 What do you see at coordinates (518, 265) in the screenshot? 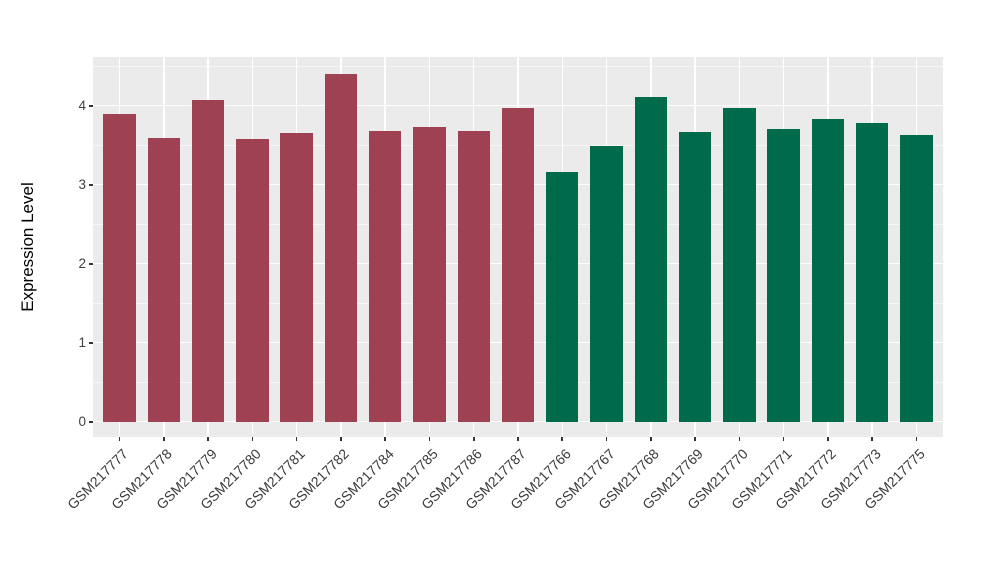
I see `bar-GSM217787` at bounding box center [518, 265].